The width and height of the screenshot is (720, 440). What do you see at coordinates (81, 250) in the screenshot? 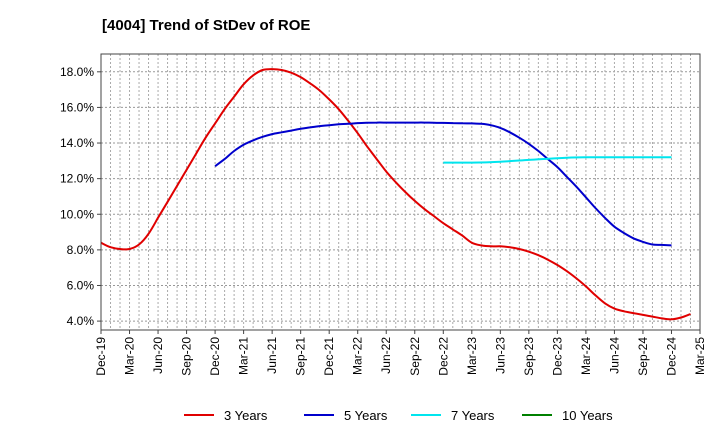
I see `y-tick-label: 8.0%` at bounding box center [81, 250].